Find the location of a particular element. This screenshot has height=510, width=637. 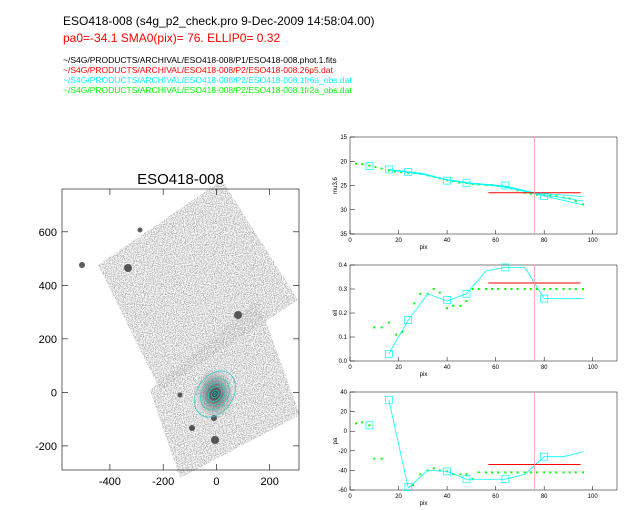

y-axis-label: mu3.6 is located at coordinates (336, 185).